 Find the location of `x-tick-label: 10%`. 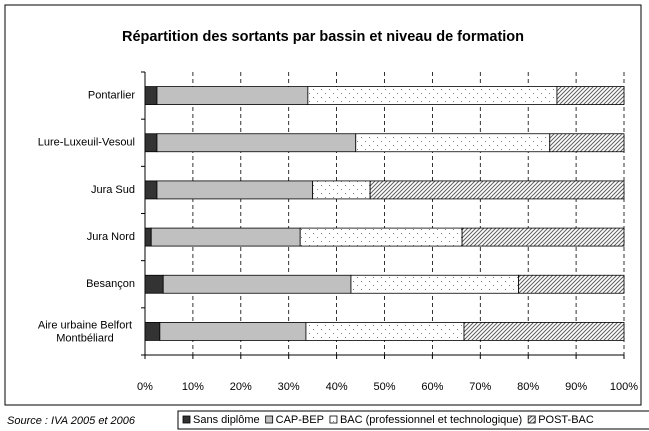

x-tick-label: 10% is located at coordinates (193, 387).